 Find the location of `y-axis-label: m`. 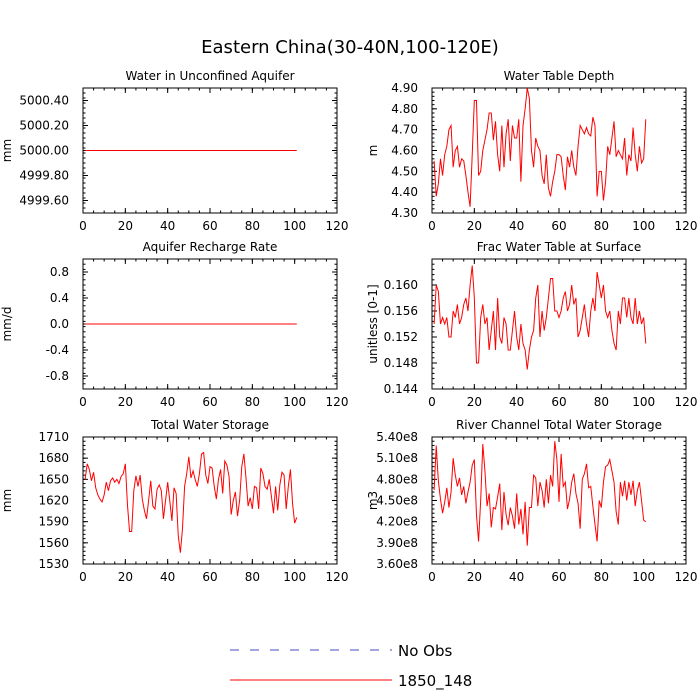

y-axis-label: m is located at coordinates (373, 151).